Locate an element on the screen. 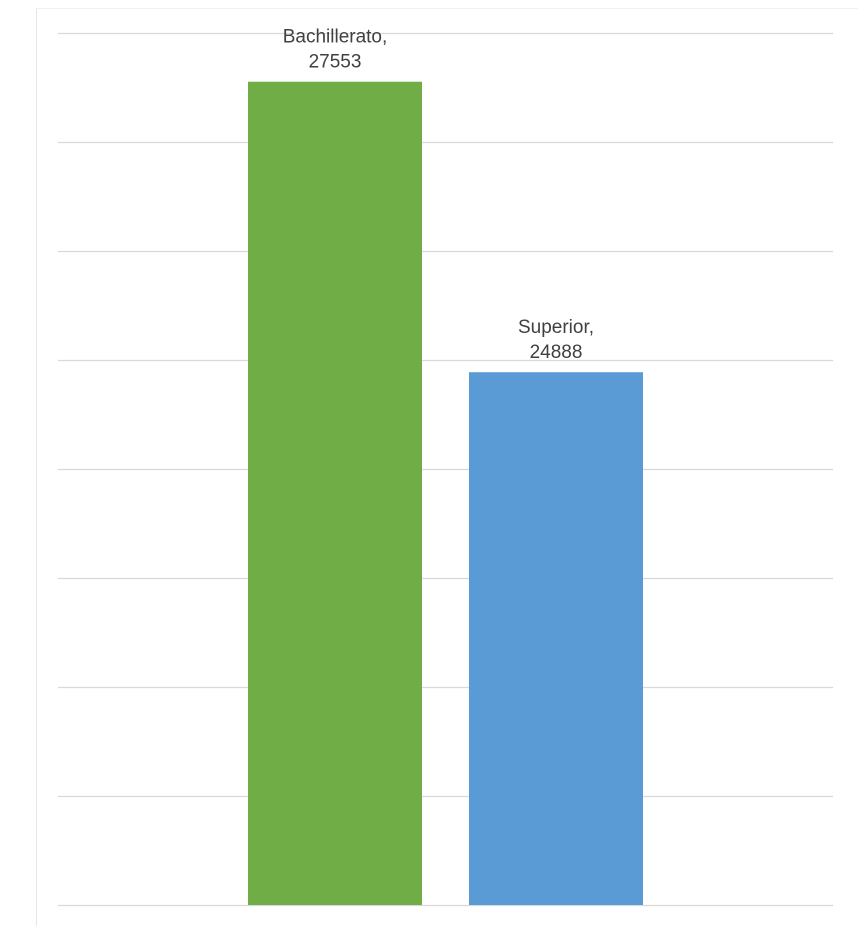 This screenshot has height=930, width=863. data-label-category: Bachillerato, is located at coordinates (335, 37).